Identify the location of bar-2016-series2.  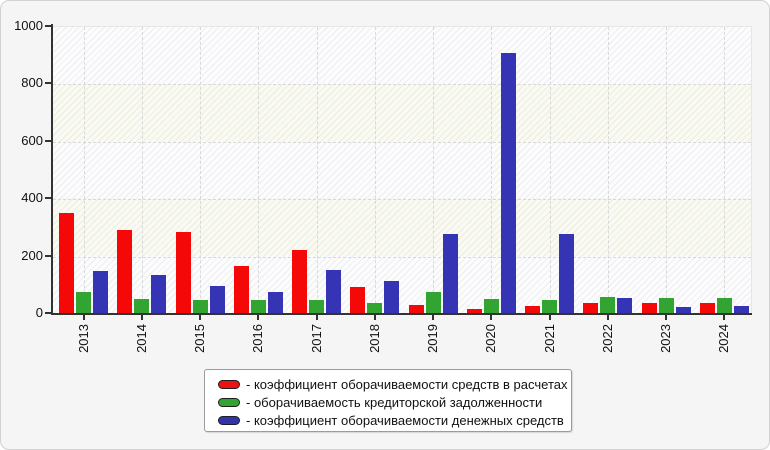
(258, 306).